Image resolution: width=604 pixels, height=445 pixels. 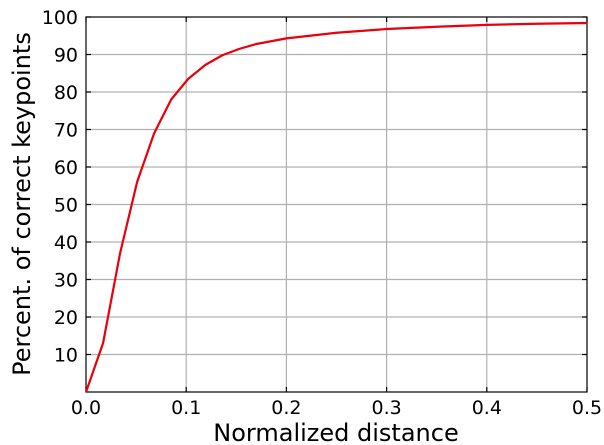 What do you see at coordinates (86, 408) in the screenshot?
I see `x-tick-label: 0.0` at bounding box center [86, 408].